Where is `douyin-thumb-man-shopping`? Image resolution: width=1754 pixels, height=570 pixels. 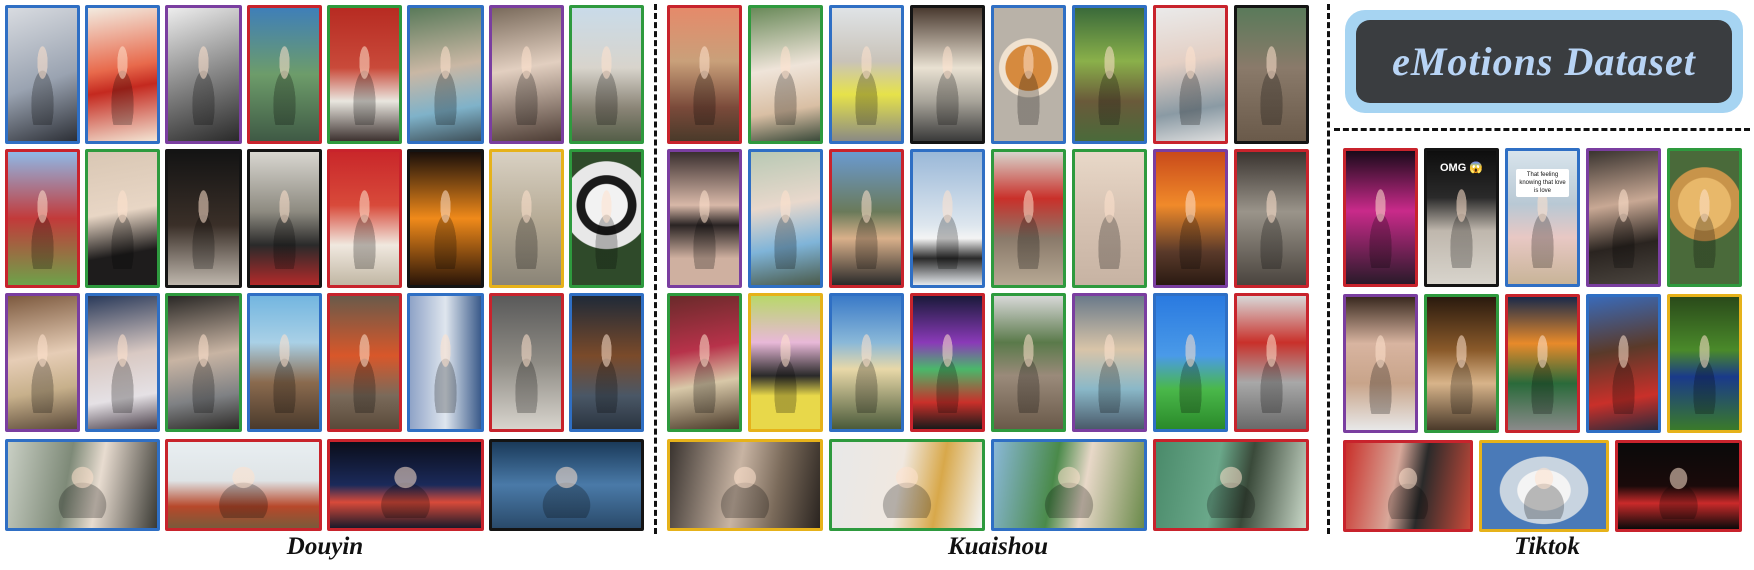
douyin-thumb-man-shopping is located at coordinates (364, 74).